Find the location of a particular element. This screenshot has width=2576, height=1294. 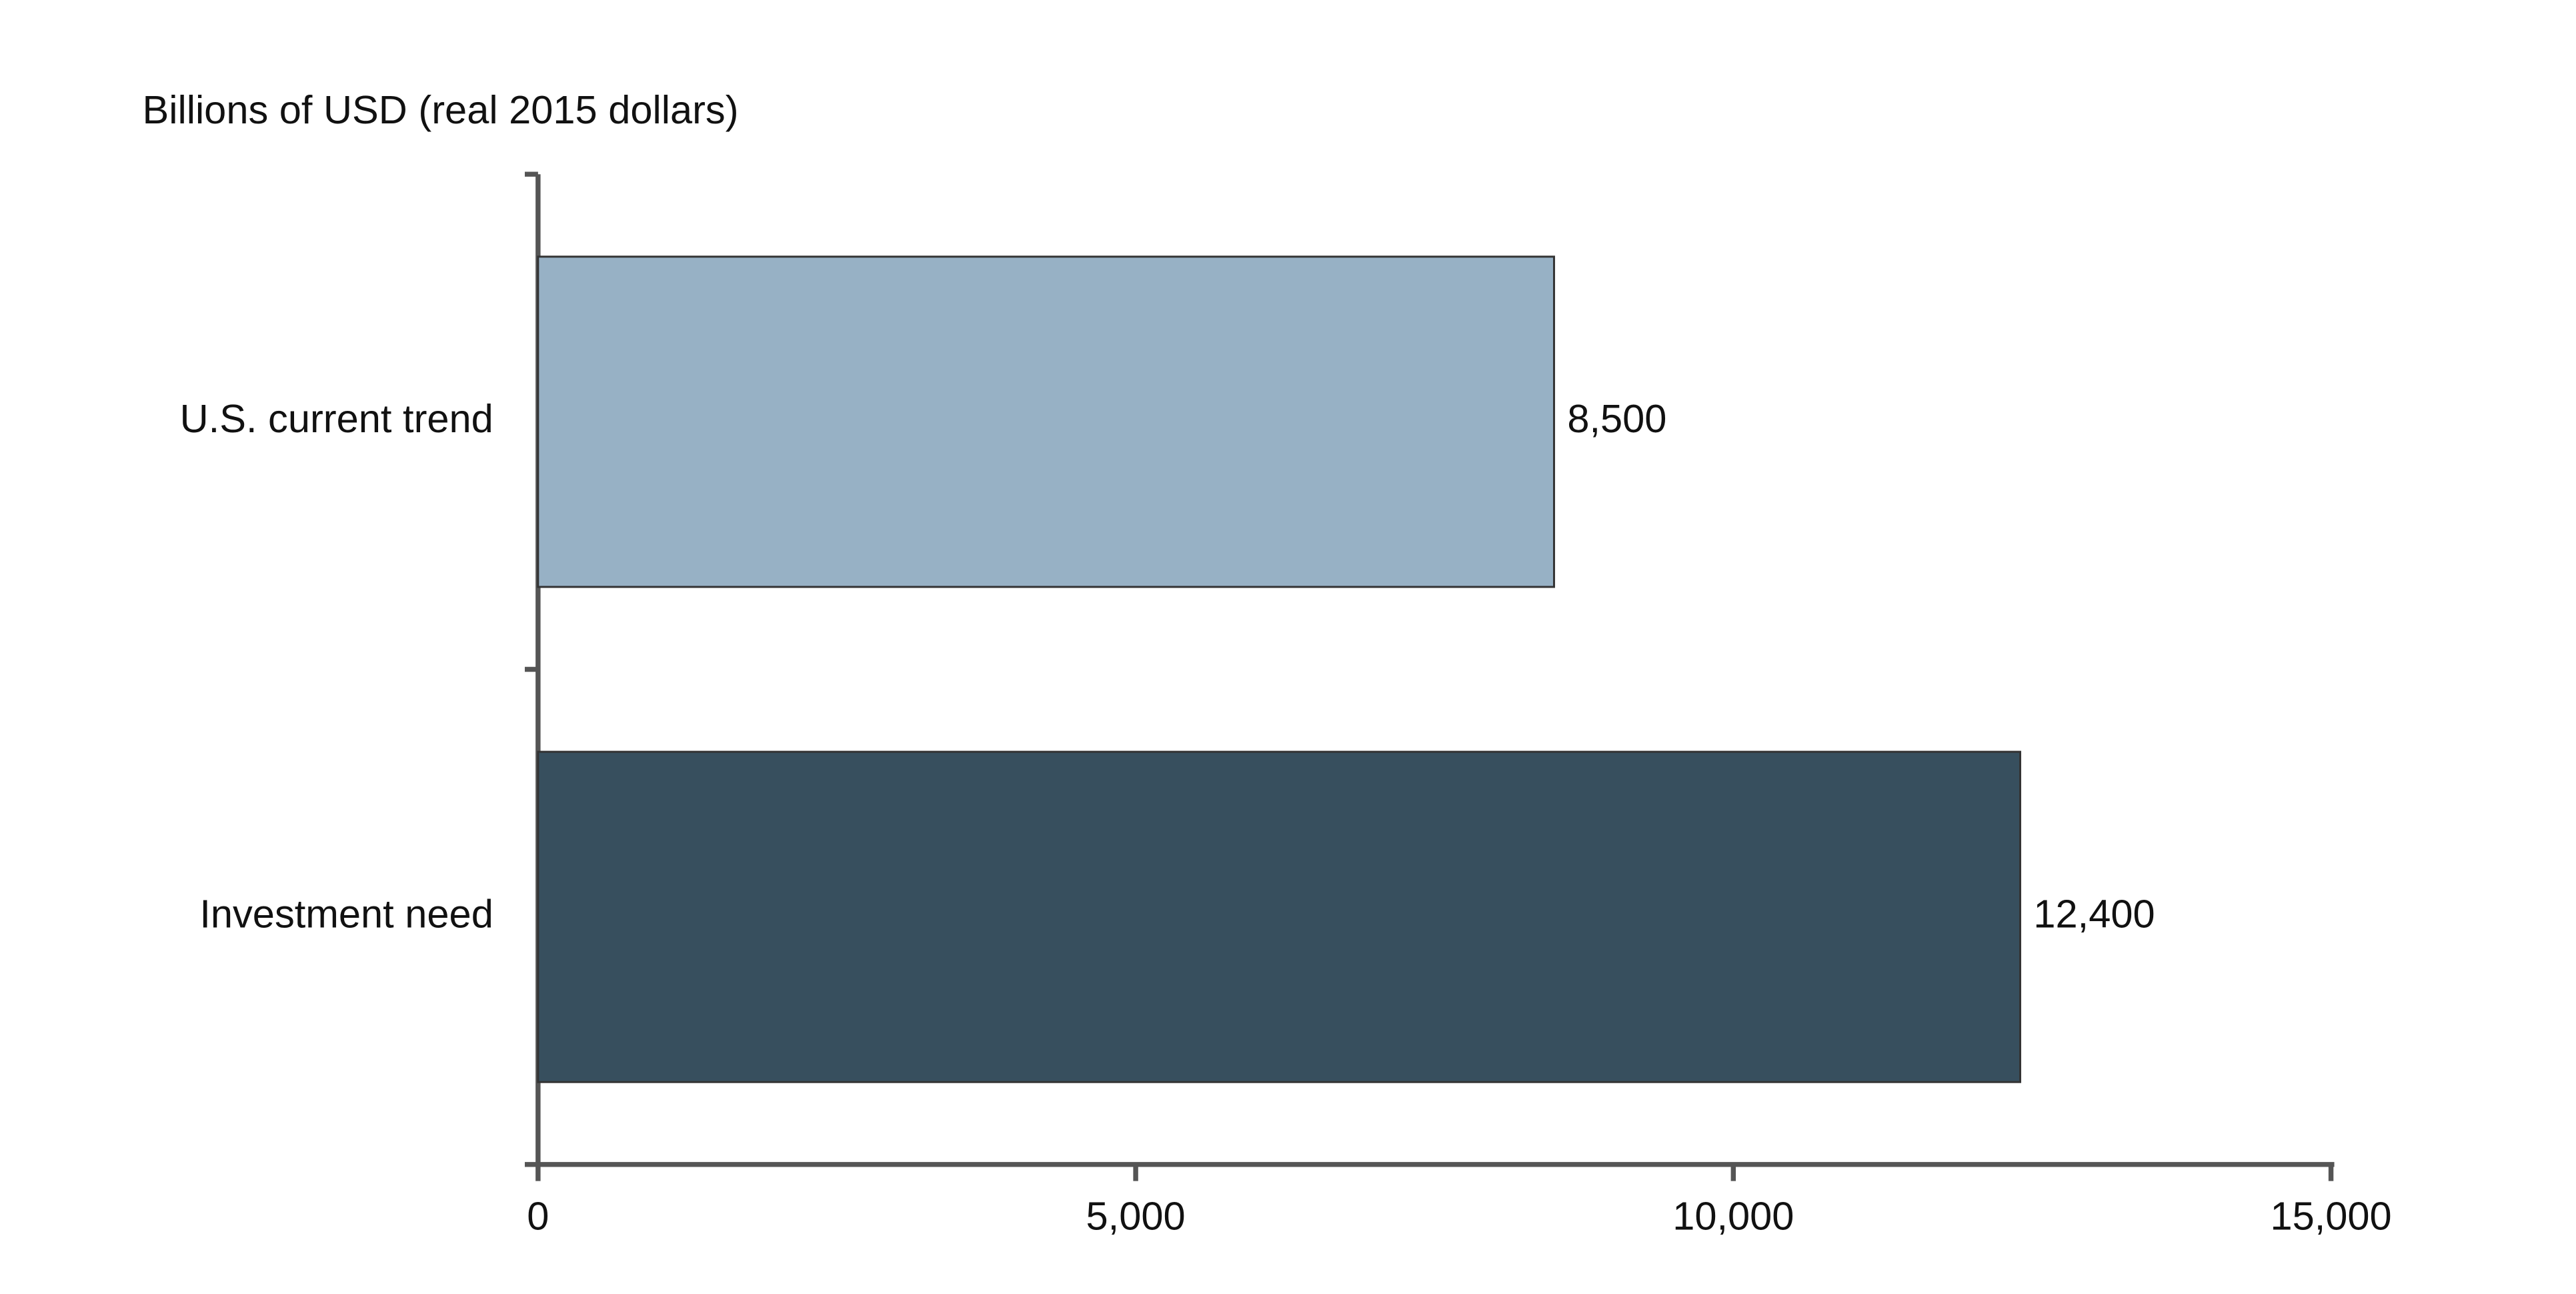

value-label: 8,500 is located at coordinates (1616, 418).